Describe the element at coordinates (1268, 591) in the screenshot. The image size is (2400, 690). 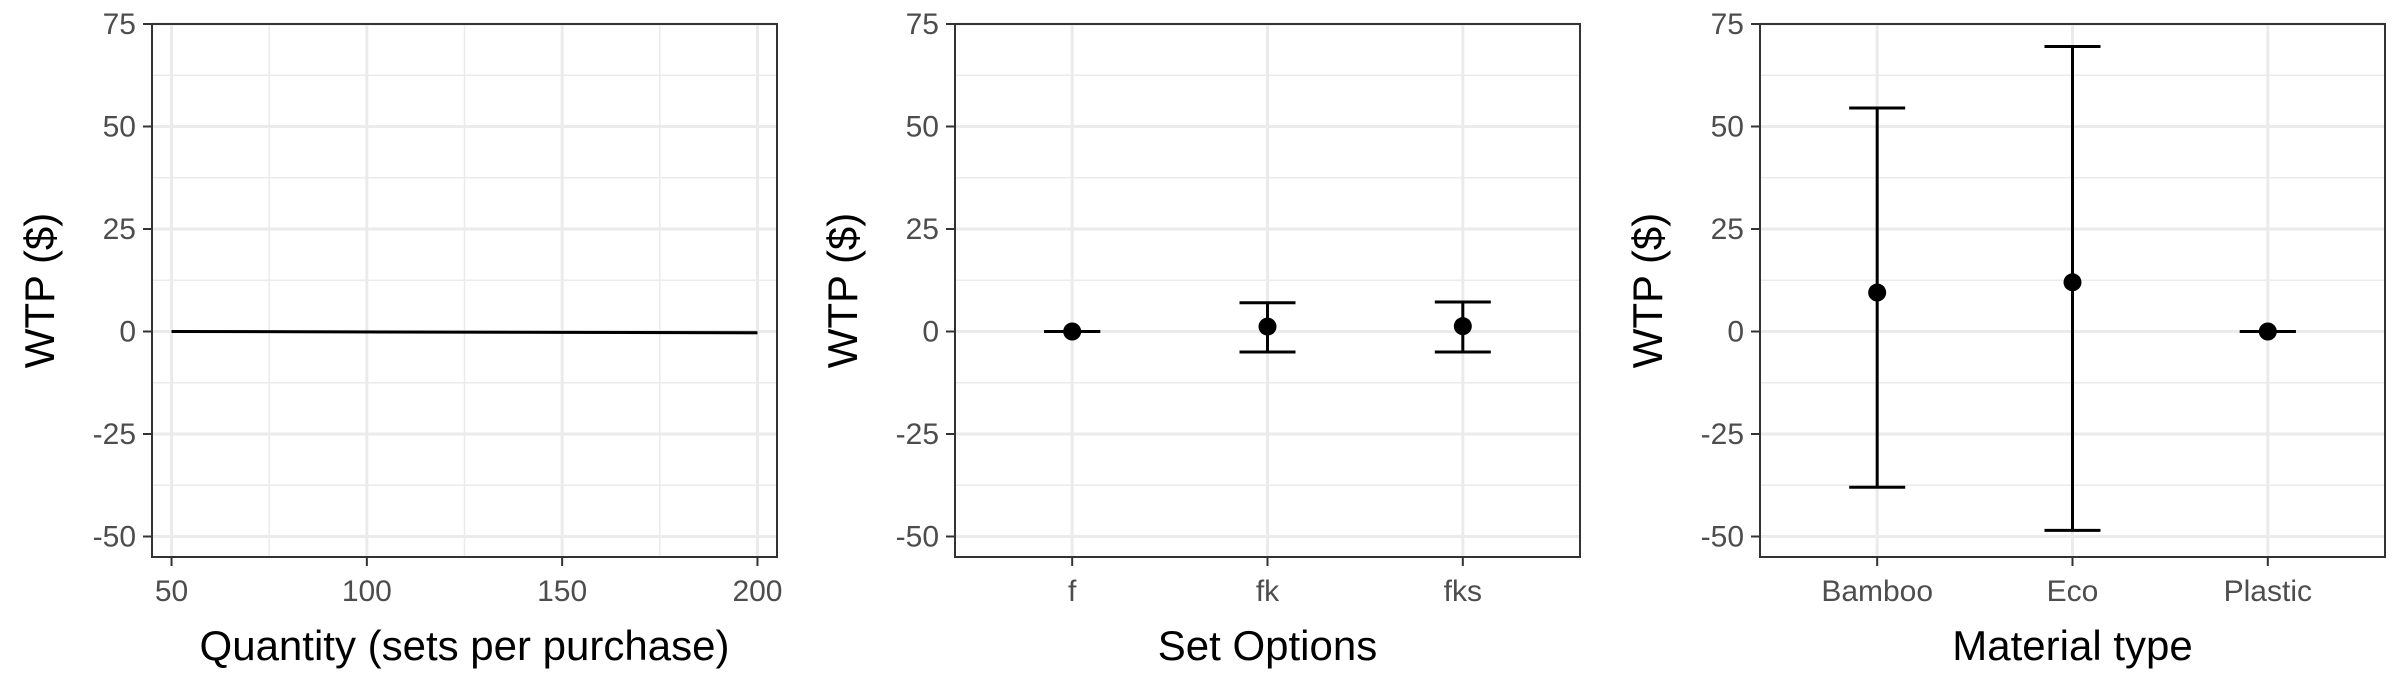
I see `set-options-x-tick-label: fk` at that location.